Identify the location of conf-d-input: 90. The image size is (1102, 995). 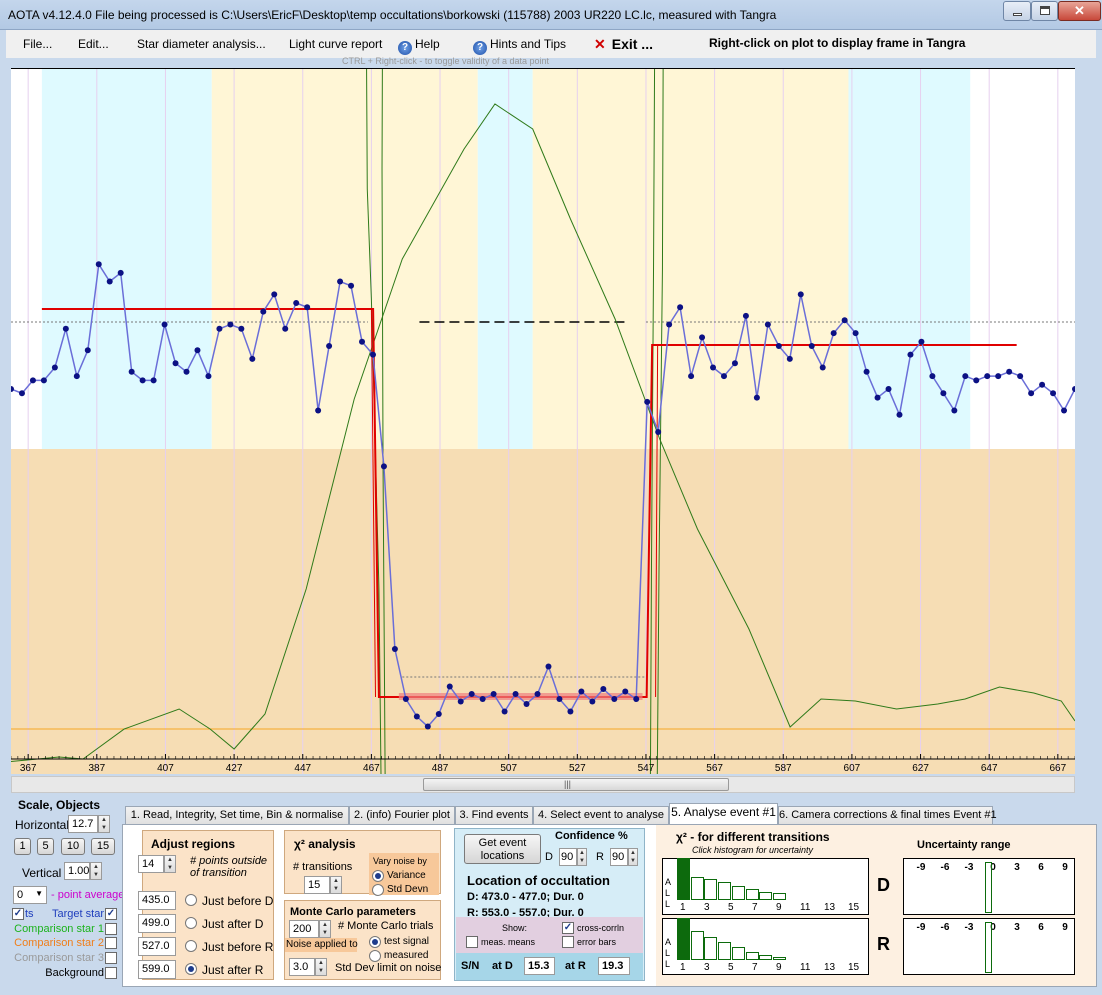
(568, 857).